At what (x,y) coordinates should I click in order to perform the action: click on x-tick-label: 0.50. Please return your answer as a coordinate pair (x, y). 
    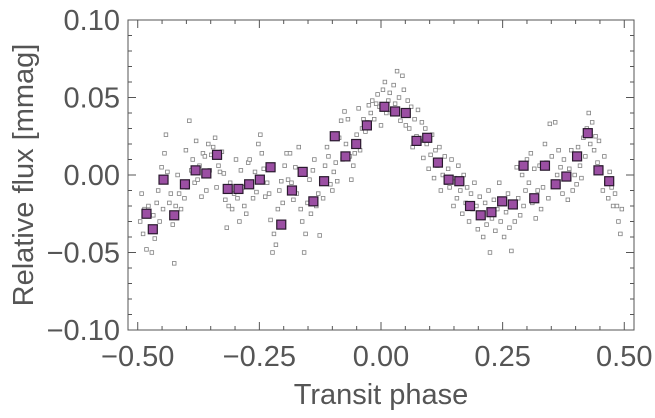
    Looking at the image, I should click on (624, 357).